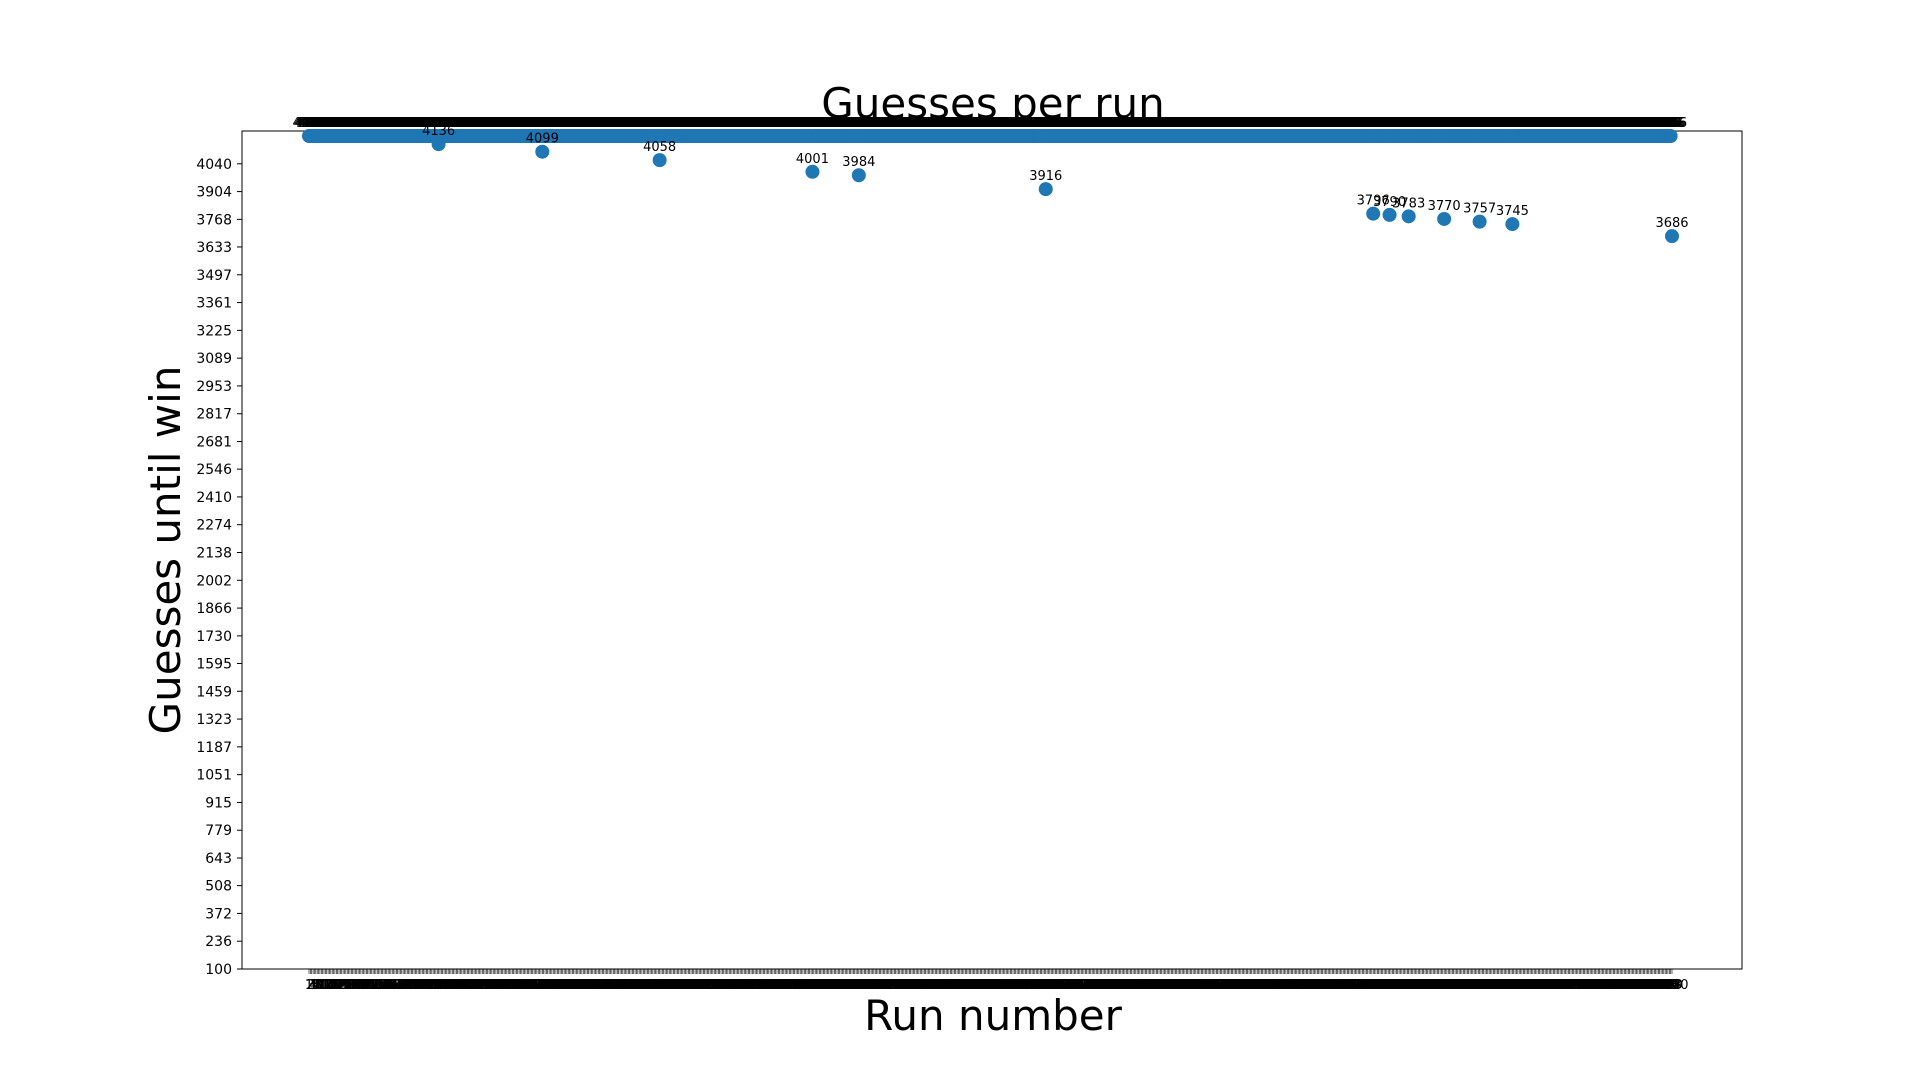  I want to click on x-tick-label: 577, so click(1094, 985).